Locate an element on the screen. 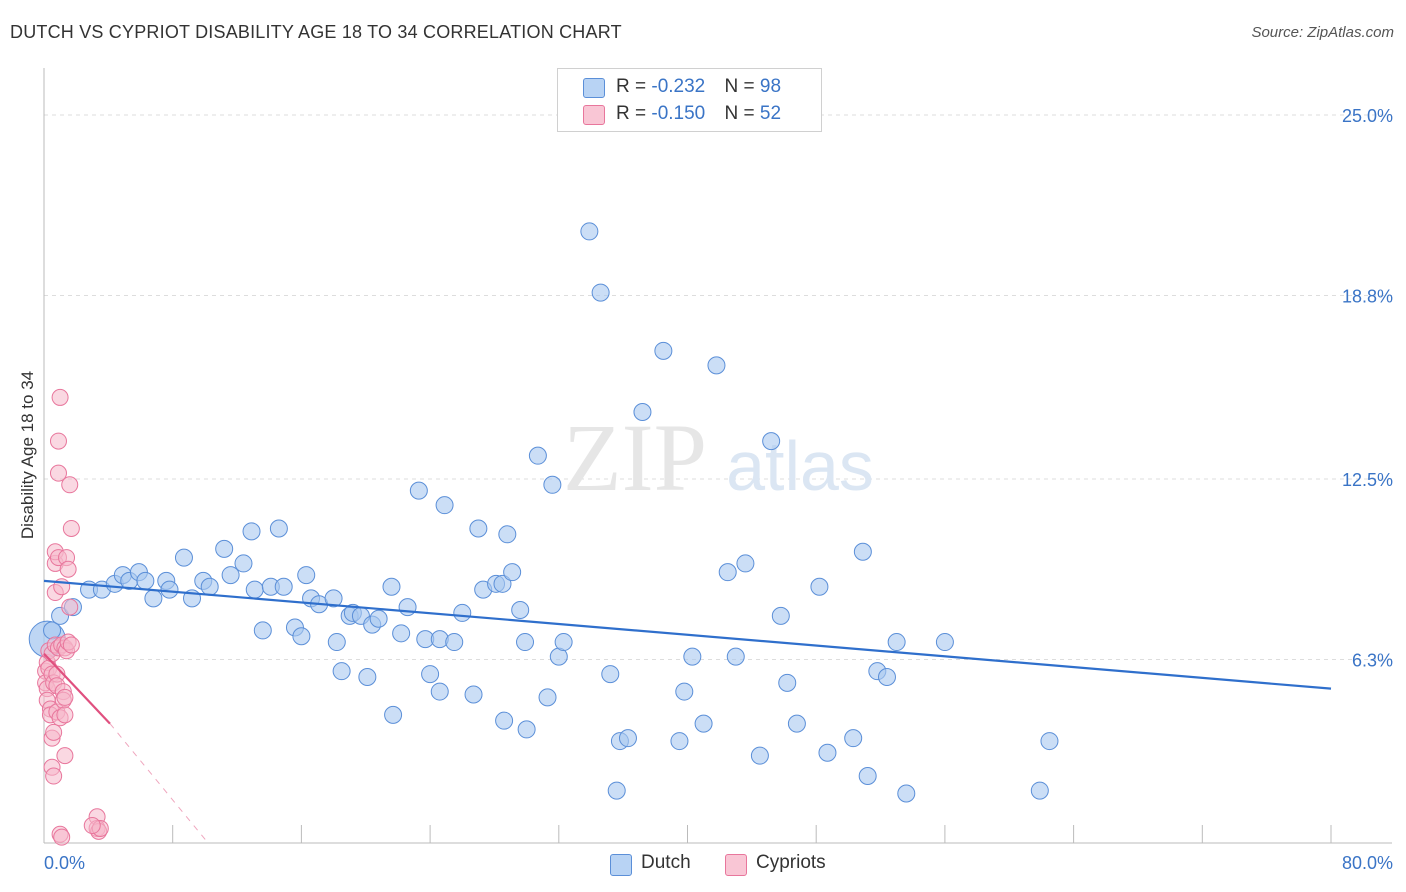 Image resolution: width=1406 pixels, height=892 pixels. legend-row-dutch: R = -0.232 N = 98 is located at coordinates (682, 87).